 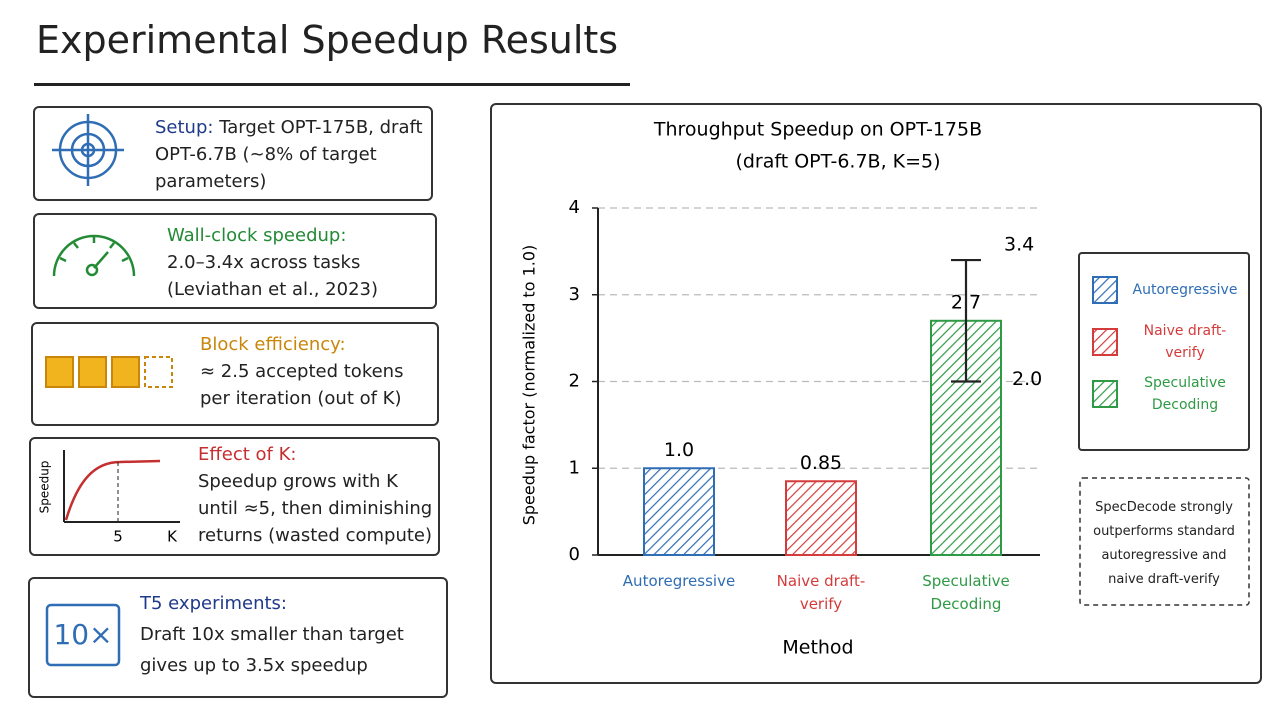 I want to click on card-heading: Setup:, so click(x=184, y=127).